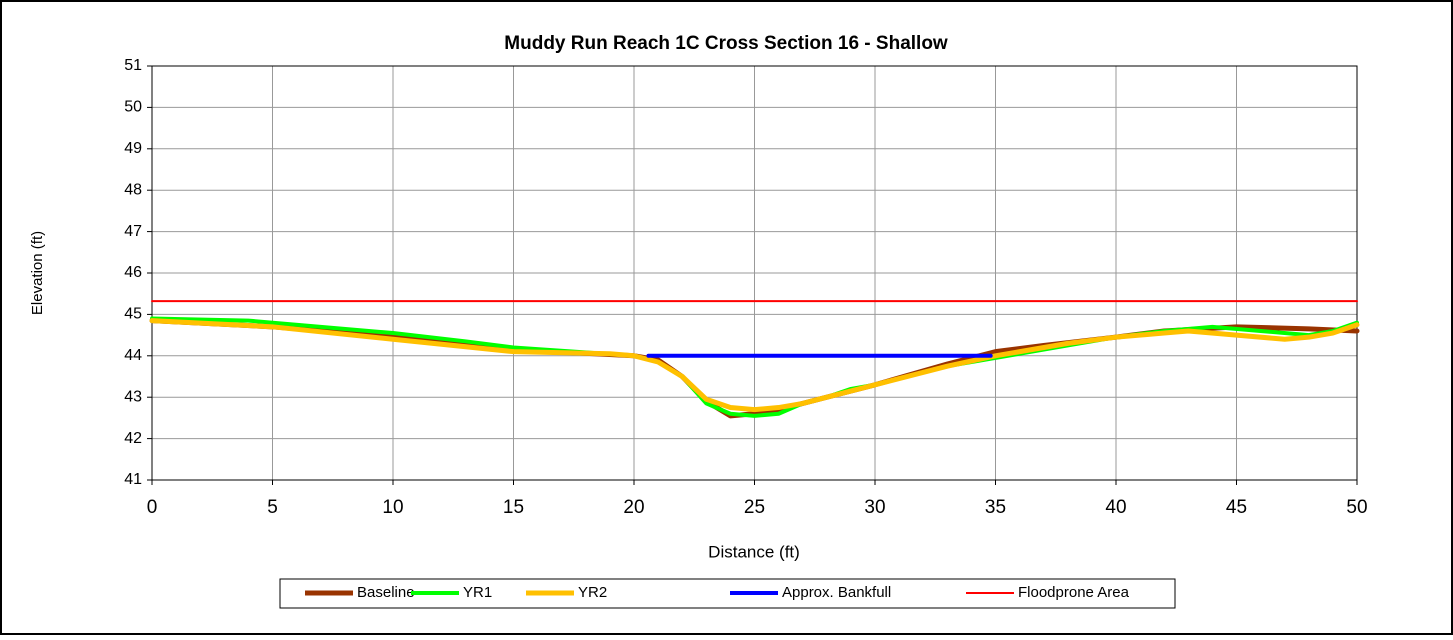 Image resolution: width=1453 pixels, height=640 pixels. I want to click on legend-label: YR1, so click(477, 592).